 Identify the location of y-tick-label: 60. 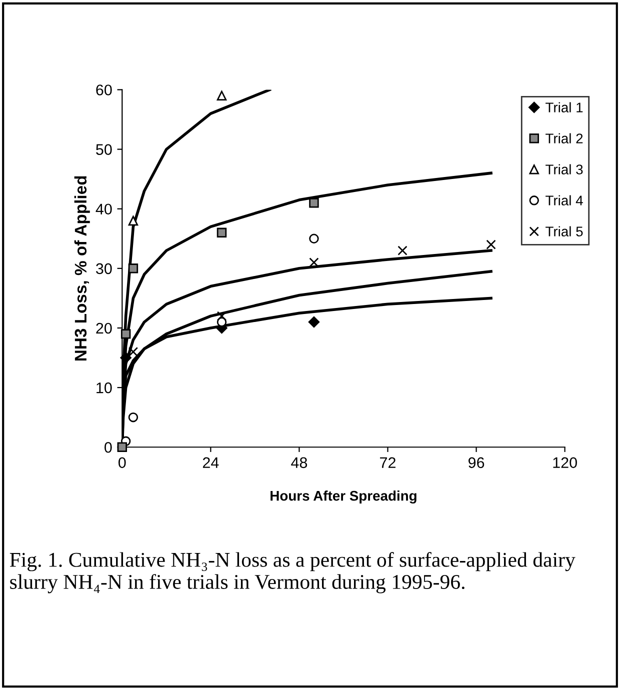
(104, 90).